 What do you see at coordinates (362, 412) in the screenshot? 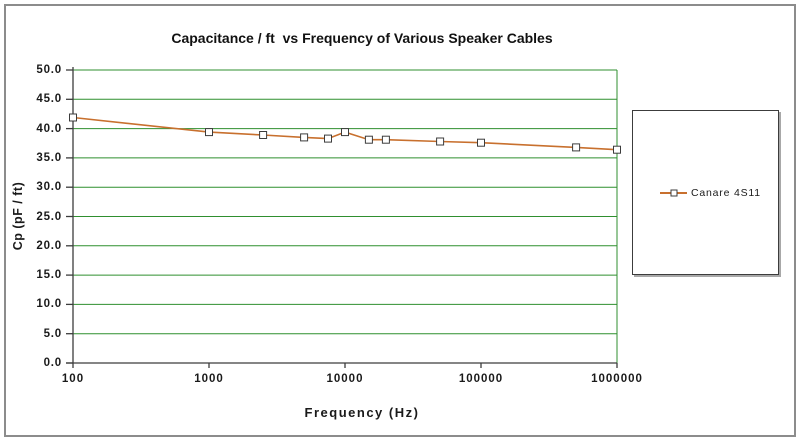
I see `x-axis-title: Frequency (Hz)` at bounding box center [362, 412].